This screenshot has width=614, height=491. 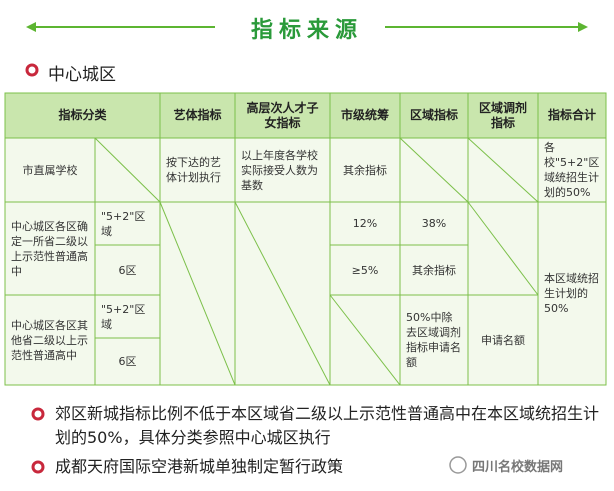 I want to click on cell-text: 本区域统招生计划的50%, so click(x=571, y=293).